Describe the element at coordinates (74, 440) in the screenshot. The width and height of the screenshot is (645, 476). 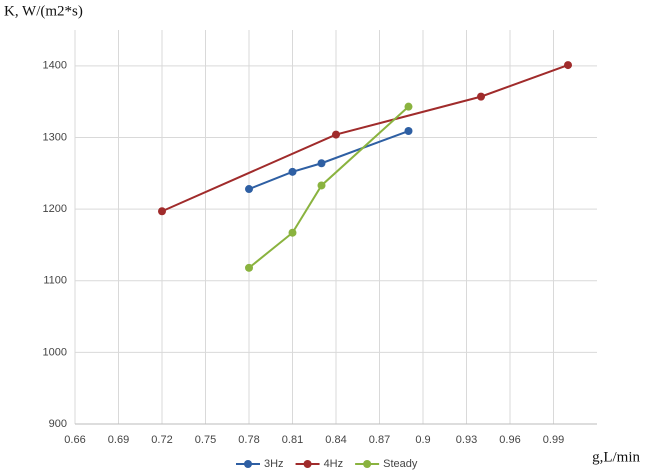
I see `x-tick-label: 0.66` at that location.